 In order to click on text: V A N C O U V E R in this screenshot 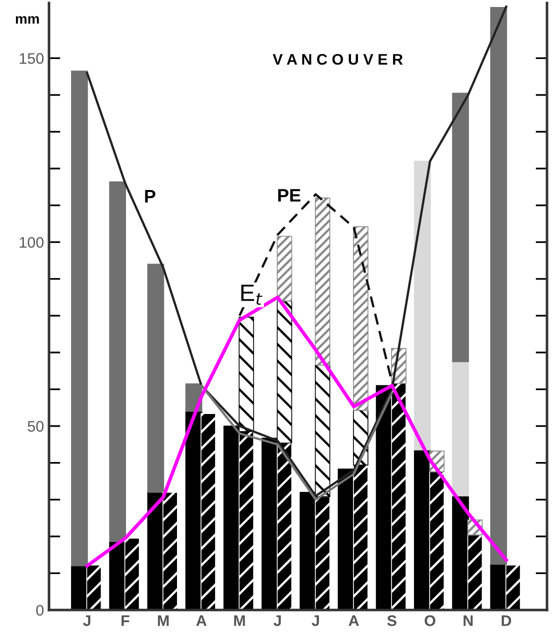, I will do `click(337, 59)`.